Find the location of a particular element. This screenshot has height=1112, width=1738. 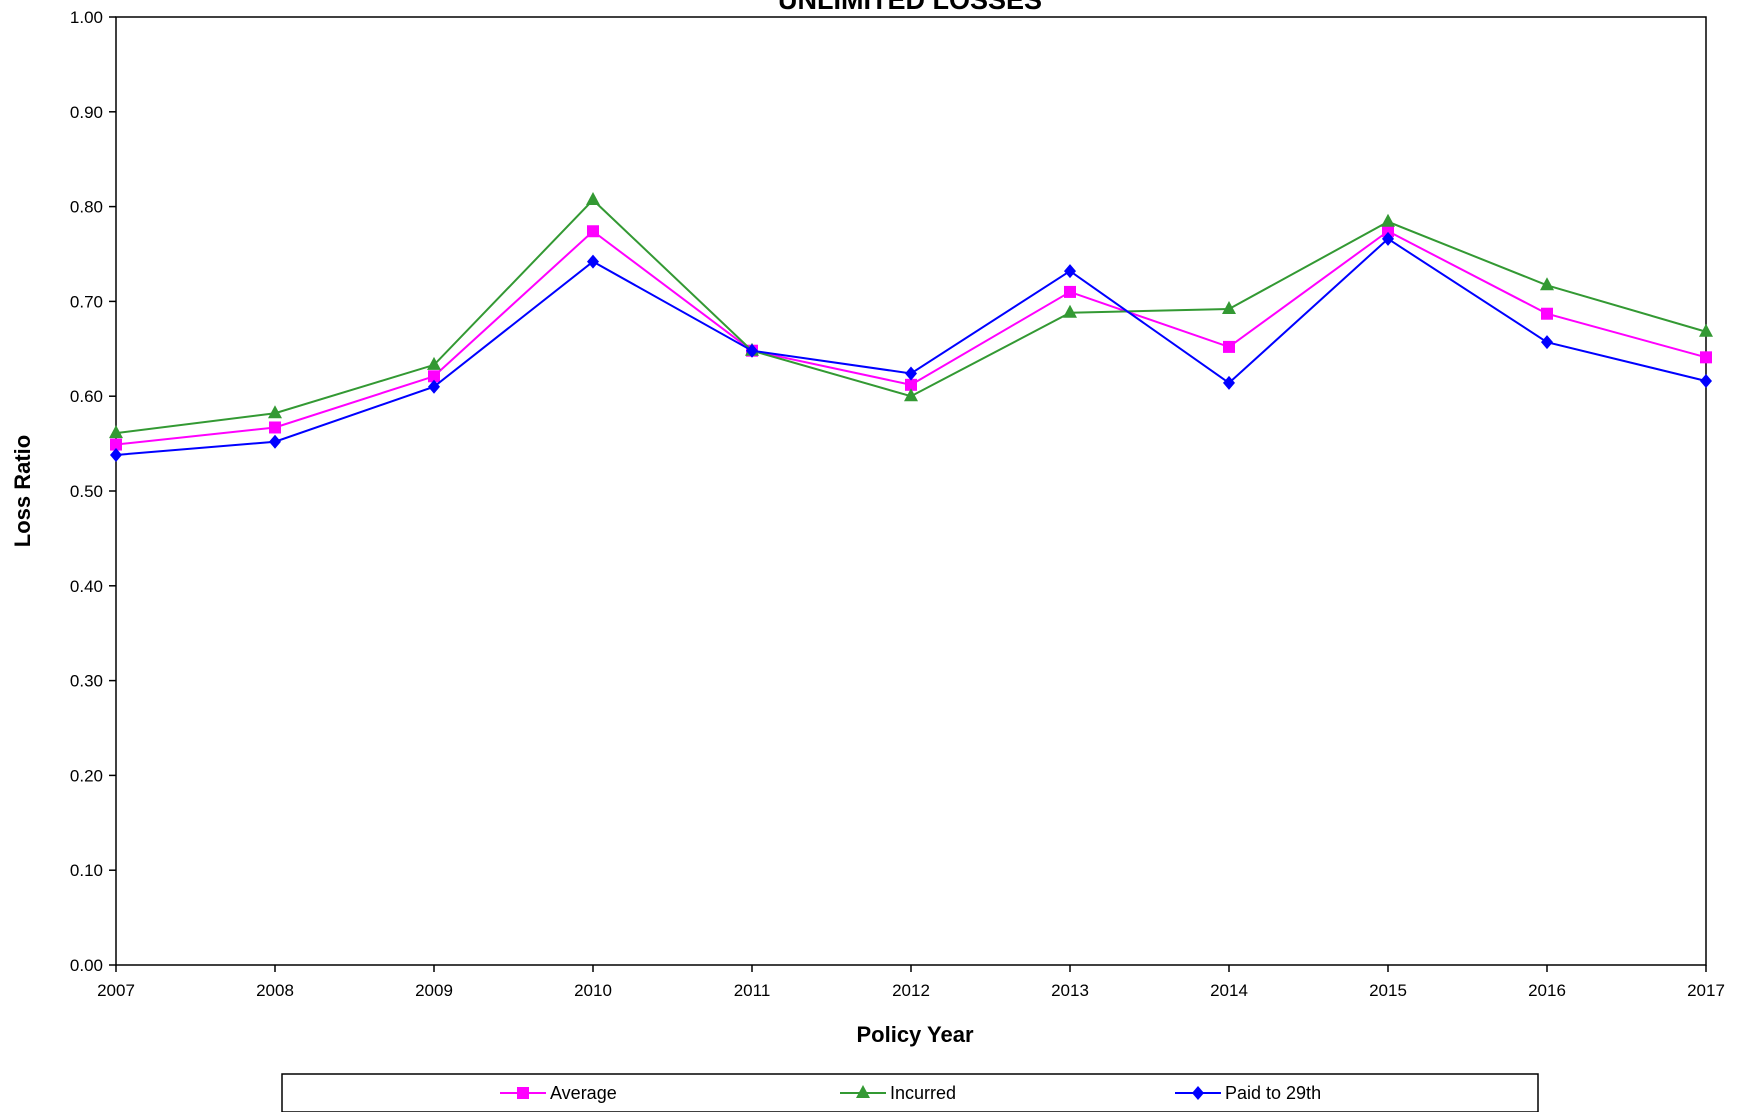

y-tick-label: 0.90 is located at coordinates (86, 112).